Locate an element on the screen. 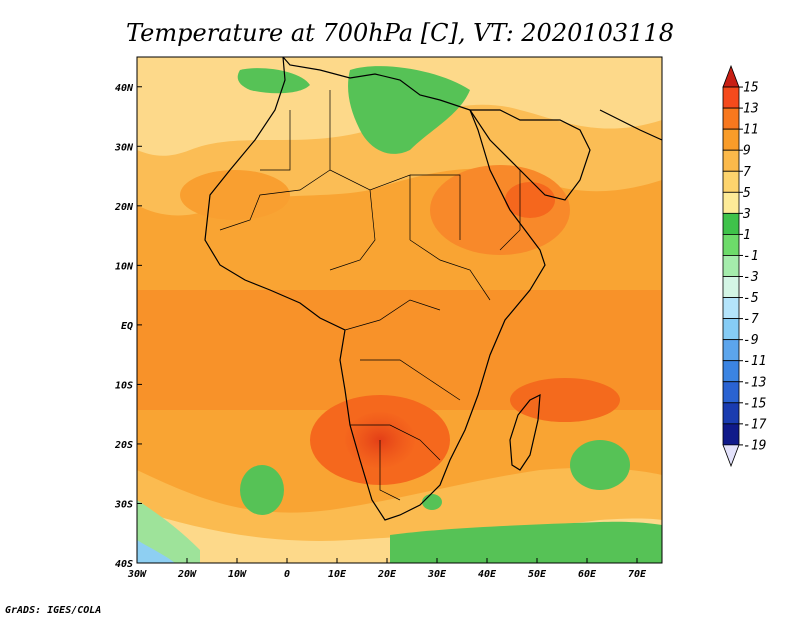  colorbar: 15 13 11 9 7 5 3 1 -1 -3 -5 -7 -9 -11 -13 -15 -17 -19 is located at coordinates (744, 266).